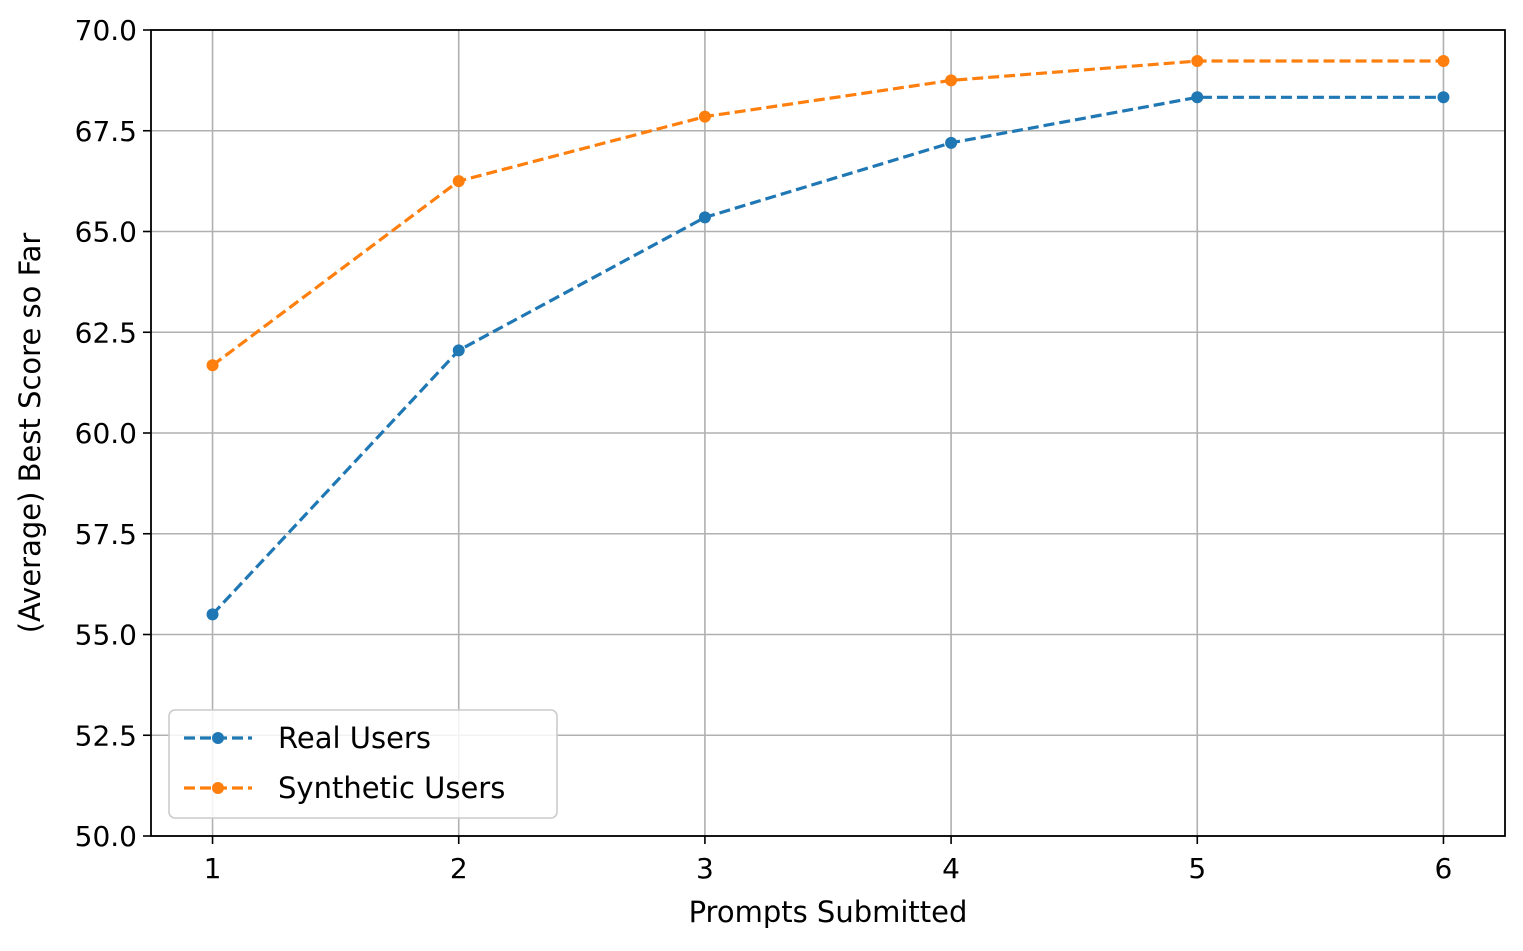  Describe the element at coordinates (106, 332) in the screenshot. I see `y-tick-label: 62.5` at that location.